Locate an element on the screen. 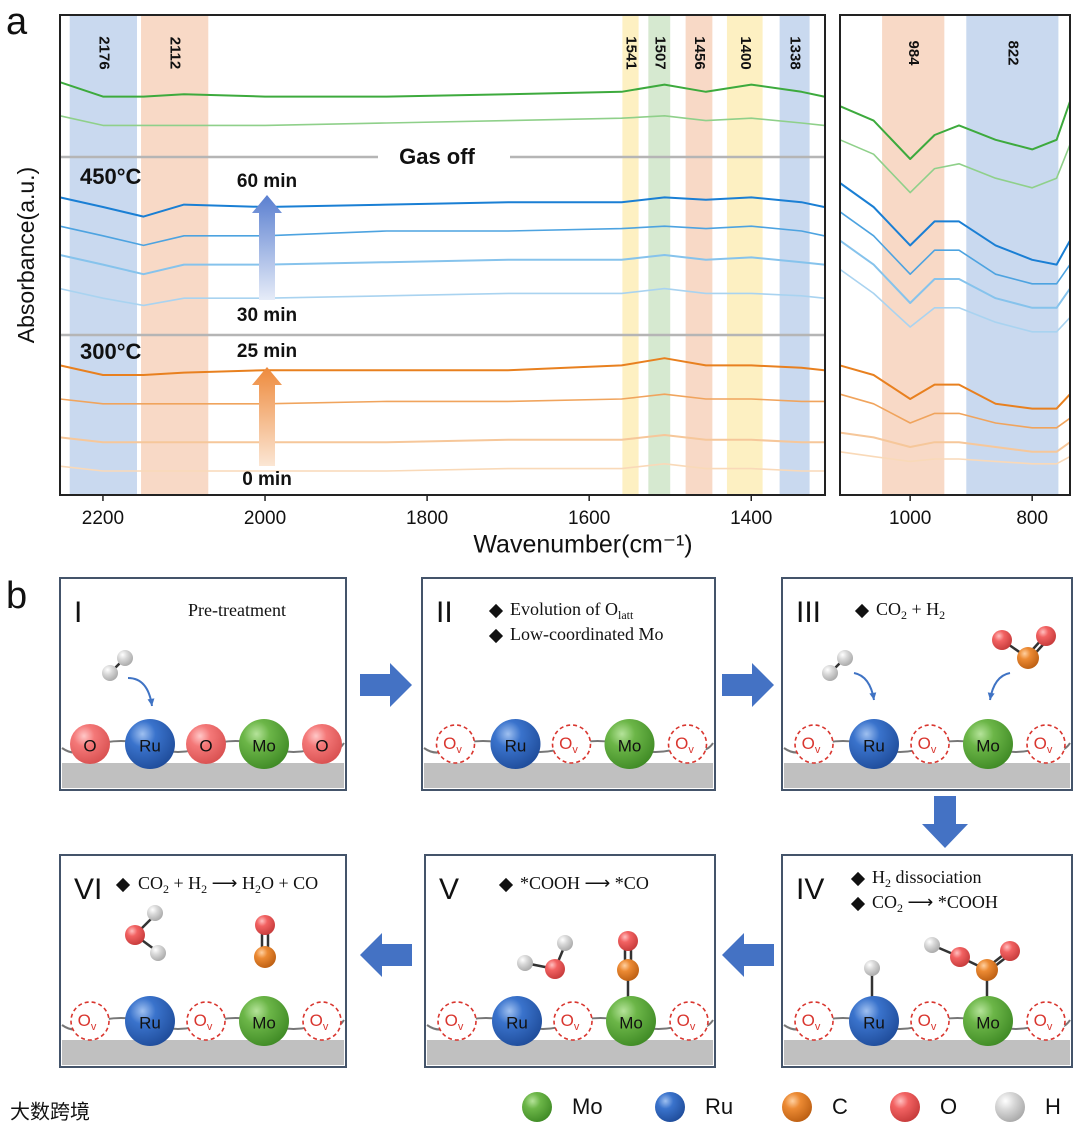 The width and height of the screenshot is (1080, 1135). band-label: 822 is located at coordinates (1012, 52).